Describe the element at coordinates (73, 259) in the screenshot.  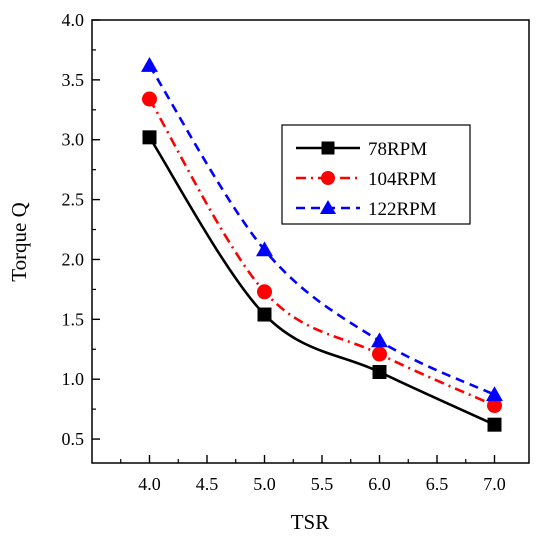
I see `y-tick-label: 2.0` at that location.